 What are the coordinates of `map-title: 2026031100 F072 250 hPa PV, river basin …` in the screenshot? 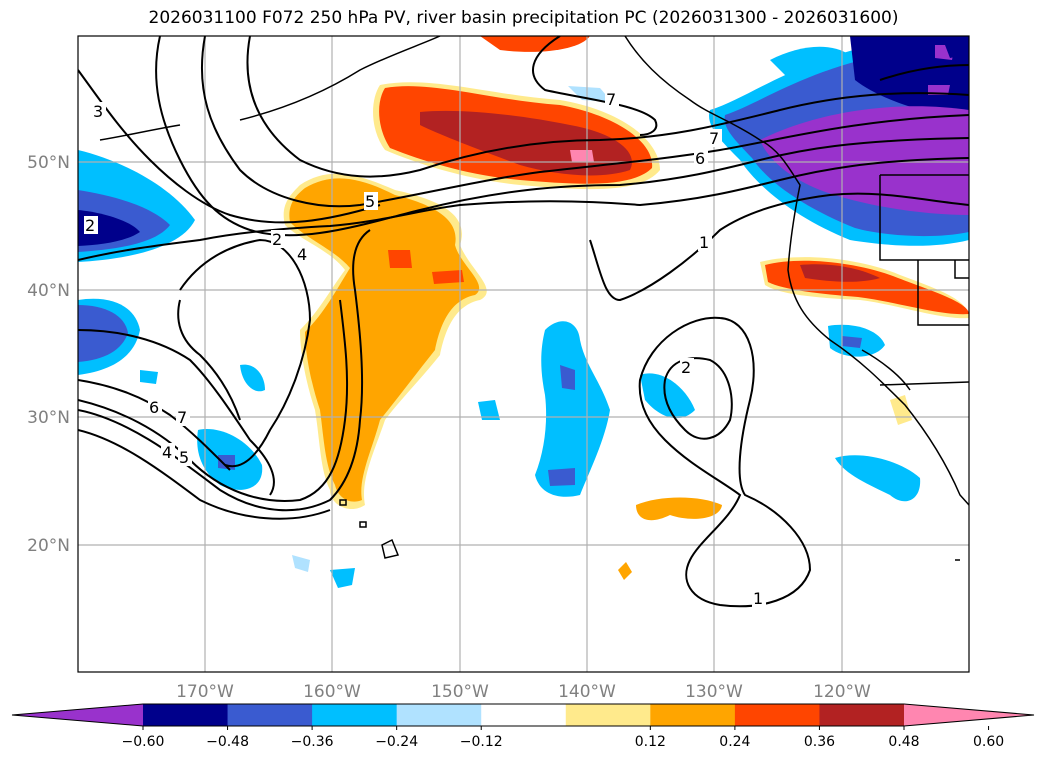 It's located at (523, 18).